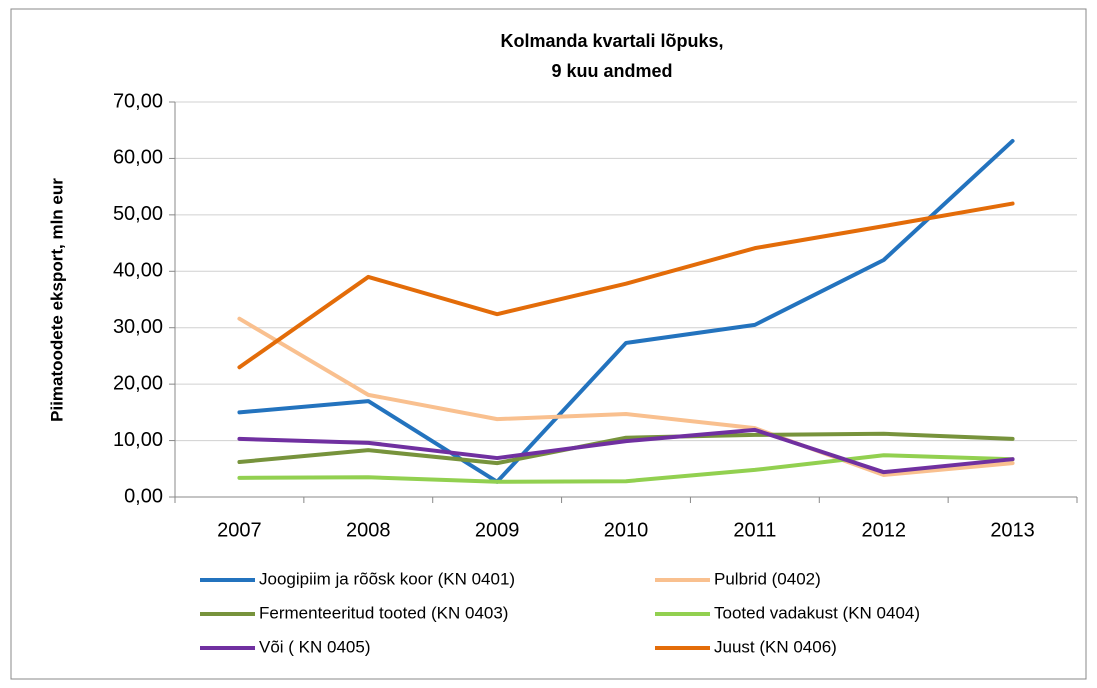 This screenshot has width=1097, height=688. I want to click on y-tick-label: 10,00, so click(138, 440).